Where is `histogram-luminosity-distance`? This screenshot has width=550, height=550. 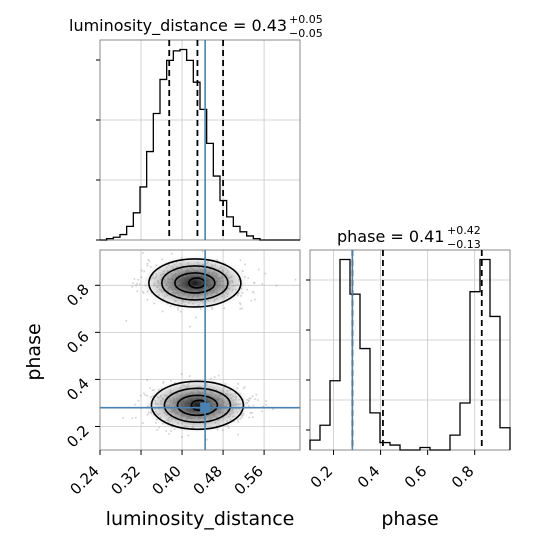
histogram-luminosity-distance is located at coordinates (198, 140).